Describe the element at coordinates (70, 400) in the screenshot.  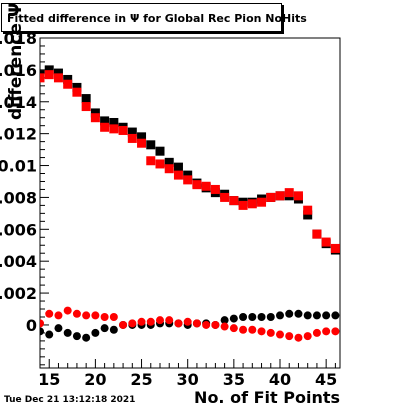
I see `timestamp-footer: Tue Dec 21 13:12:18 2021` at that location.